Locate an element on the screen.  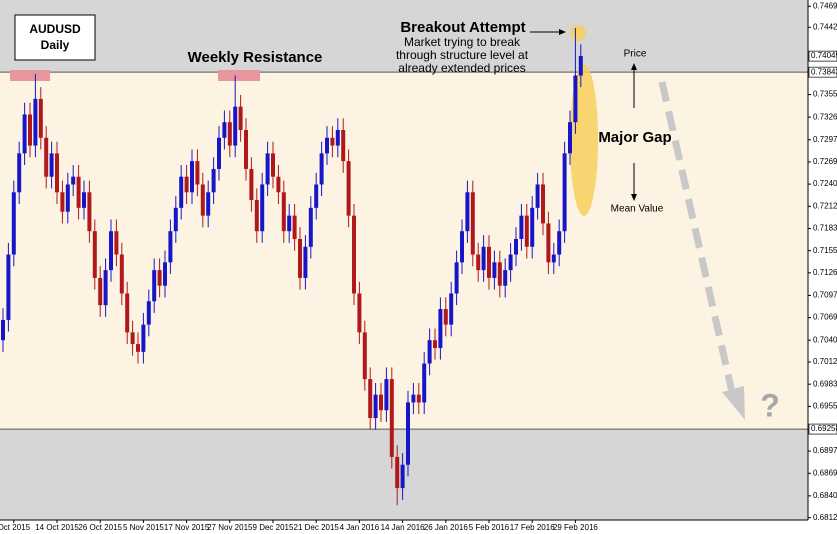
level-box is located at coordinates (822, 72).